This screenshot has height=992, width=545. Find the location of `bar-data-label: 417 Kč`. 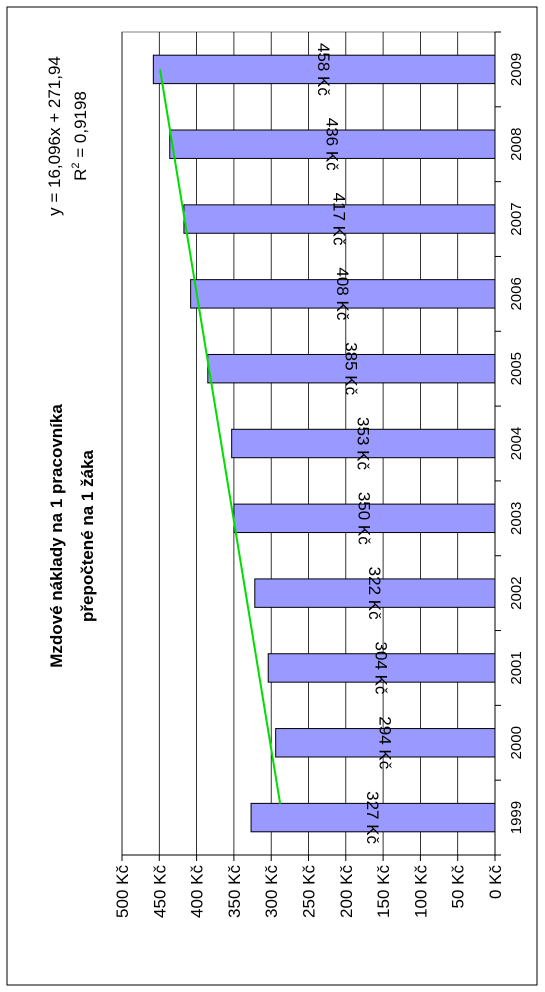

bar-data-label: 417 Kč is located at coordinates (338, 219).